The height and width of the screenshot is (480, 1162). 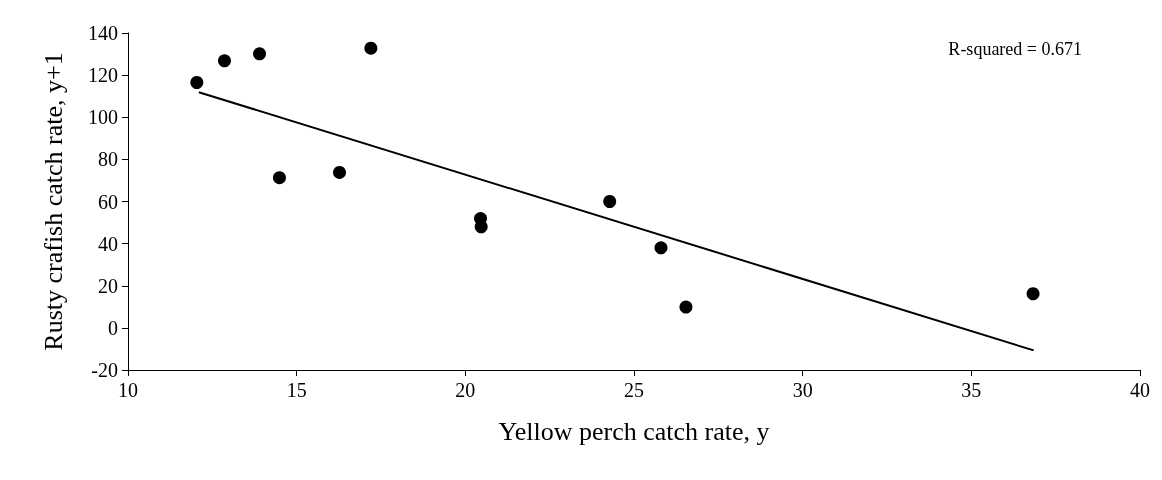 What do you see at coordinates (296, 390) in the screenshot?
I see `x-tick-label: 15` at bounding box center [296, 390].